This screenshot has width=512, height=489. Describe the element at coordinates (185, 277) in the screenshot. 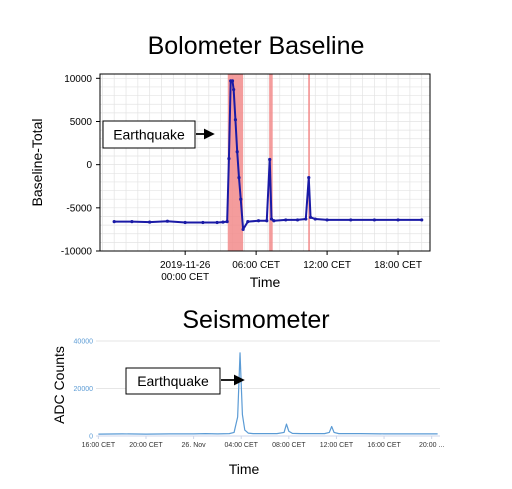

I see `bolometer-x-tick-label-line2: 00:00 CET` at that location.